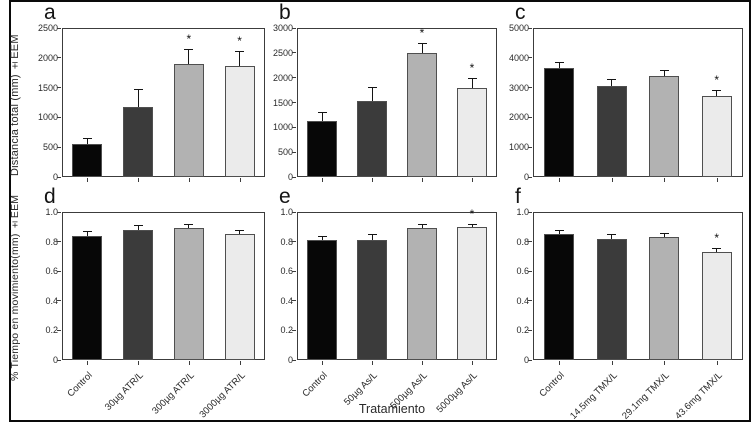  Describe the element at coordinates (522, 330) in the screenshot. I see `y-tick-label: 0.2` at that location.